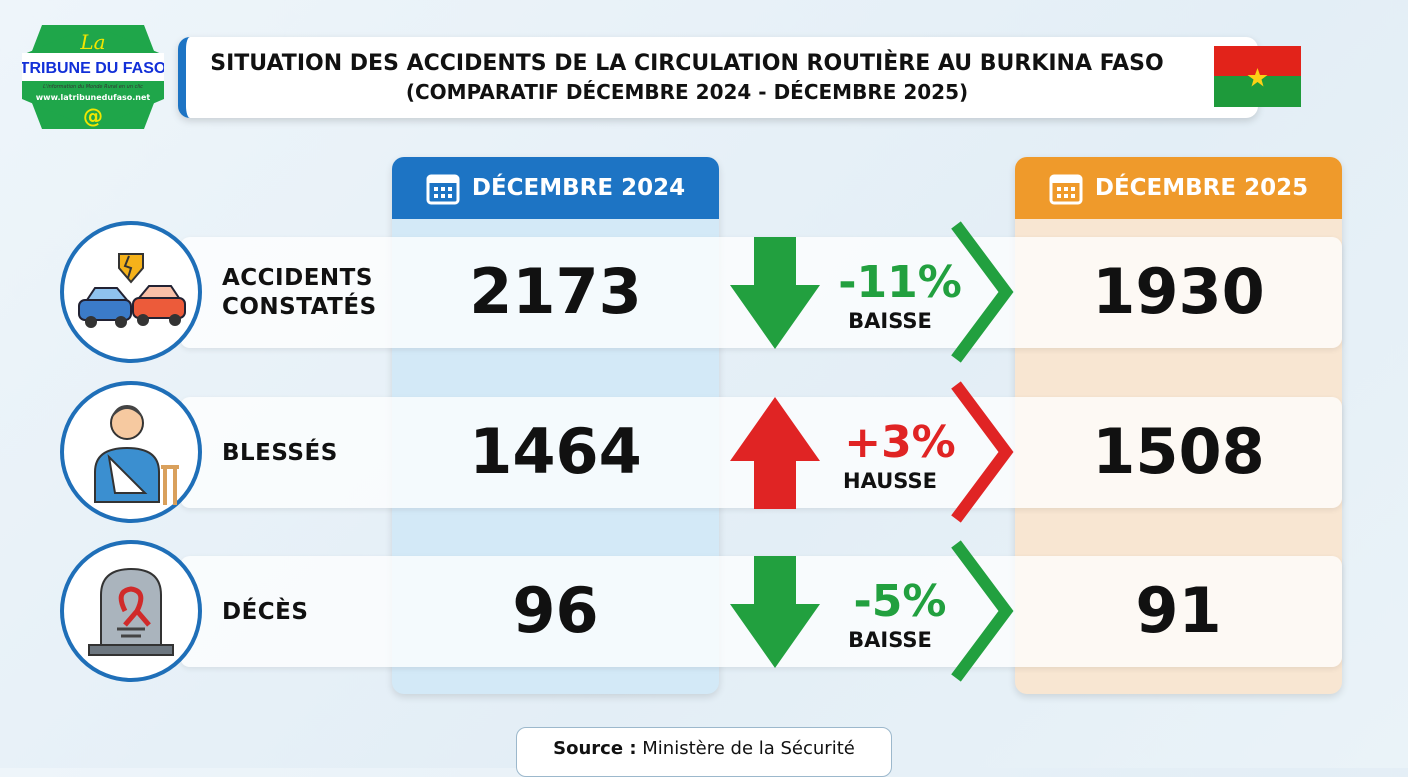 The width and height of the screenshot is (1408, 777). Describe the element at coordinates (93, 68) in the screenshot. I see `svg-text: TRIBUNE DU FASO` at that location.